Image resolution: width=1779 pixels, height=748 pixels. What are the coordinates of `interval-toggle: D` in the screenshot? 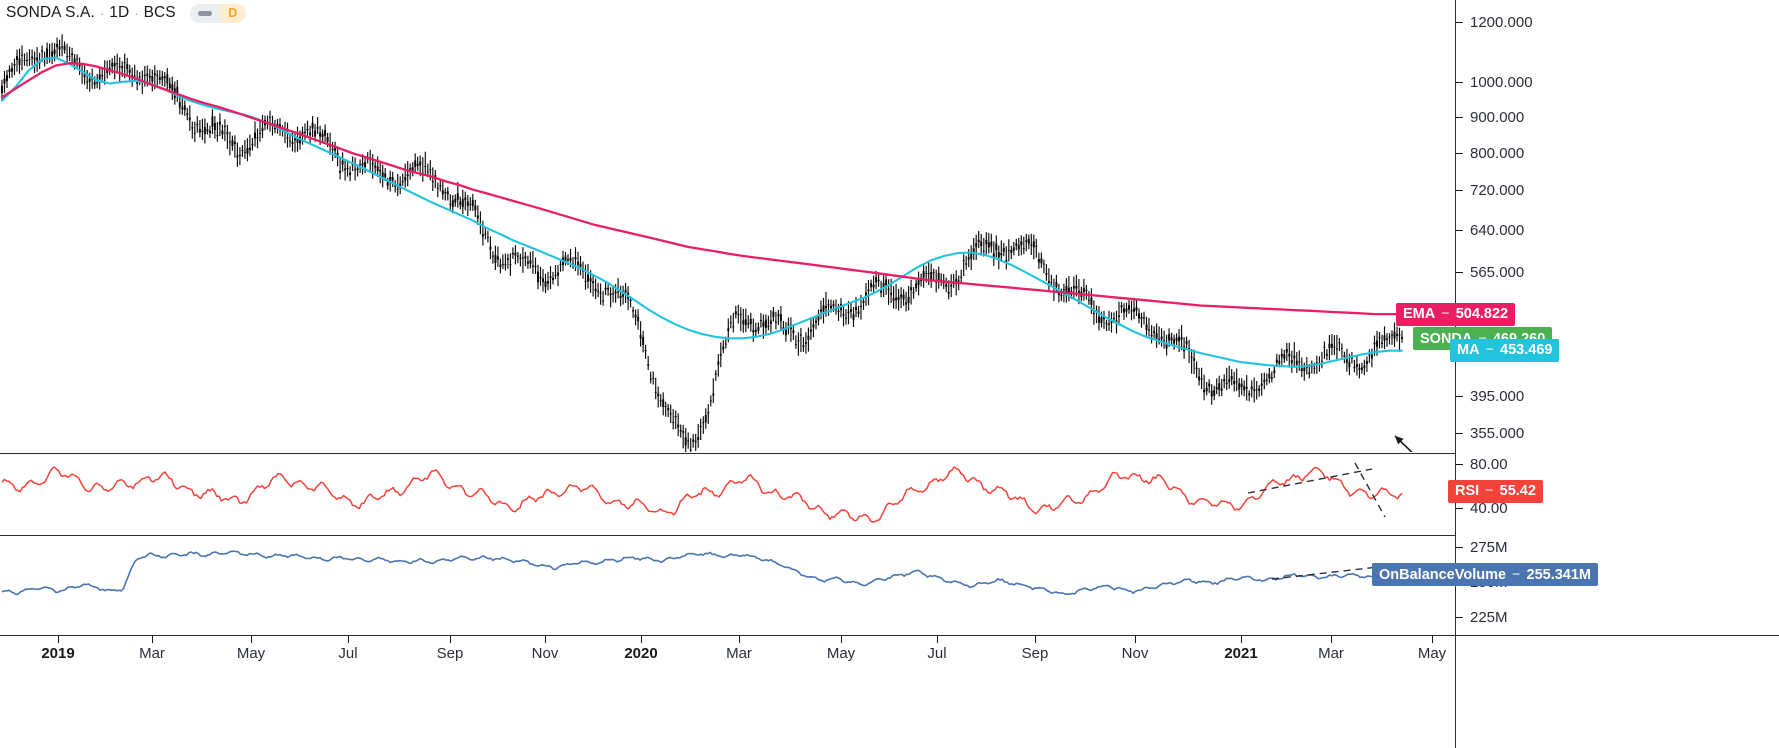 It's located at (217, 13).